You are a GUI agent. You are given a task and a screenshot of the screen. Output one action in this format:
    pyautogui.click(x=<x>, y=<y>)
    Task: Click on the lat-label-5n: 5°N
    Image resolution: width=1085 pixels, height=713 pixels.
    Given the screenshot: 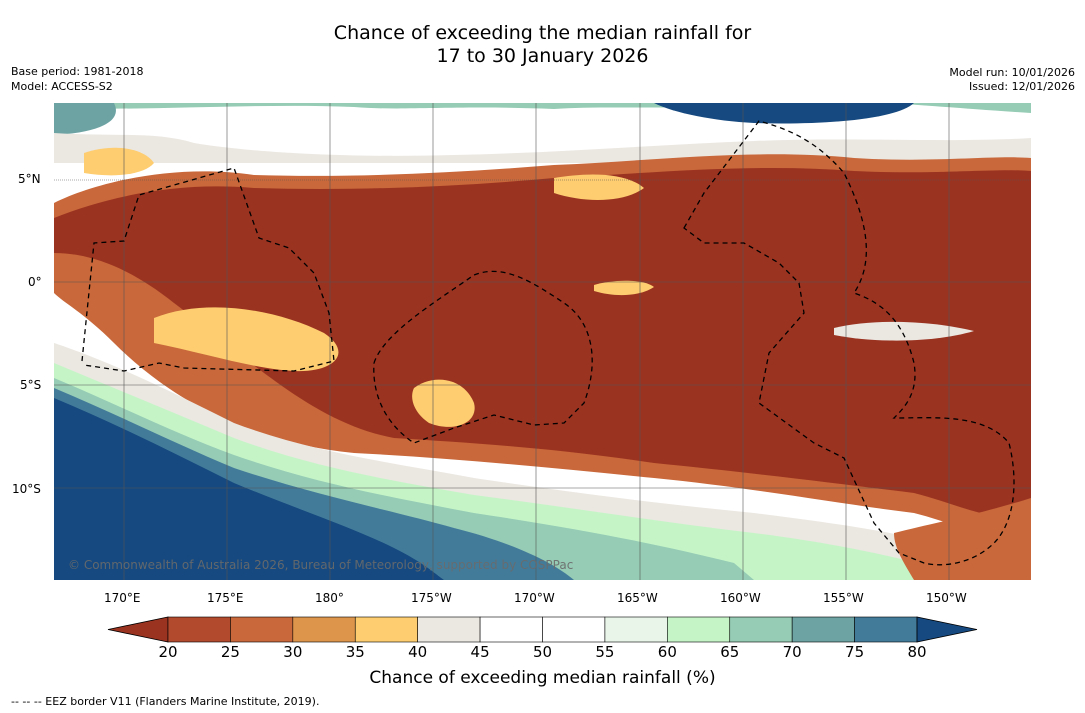 What is the action you would take?
    pyautogui.click(x=29, y=179)
    